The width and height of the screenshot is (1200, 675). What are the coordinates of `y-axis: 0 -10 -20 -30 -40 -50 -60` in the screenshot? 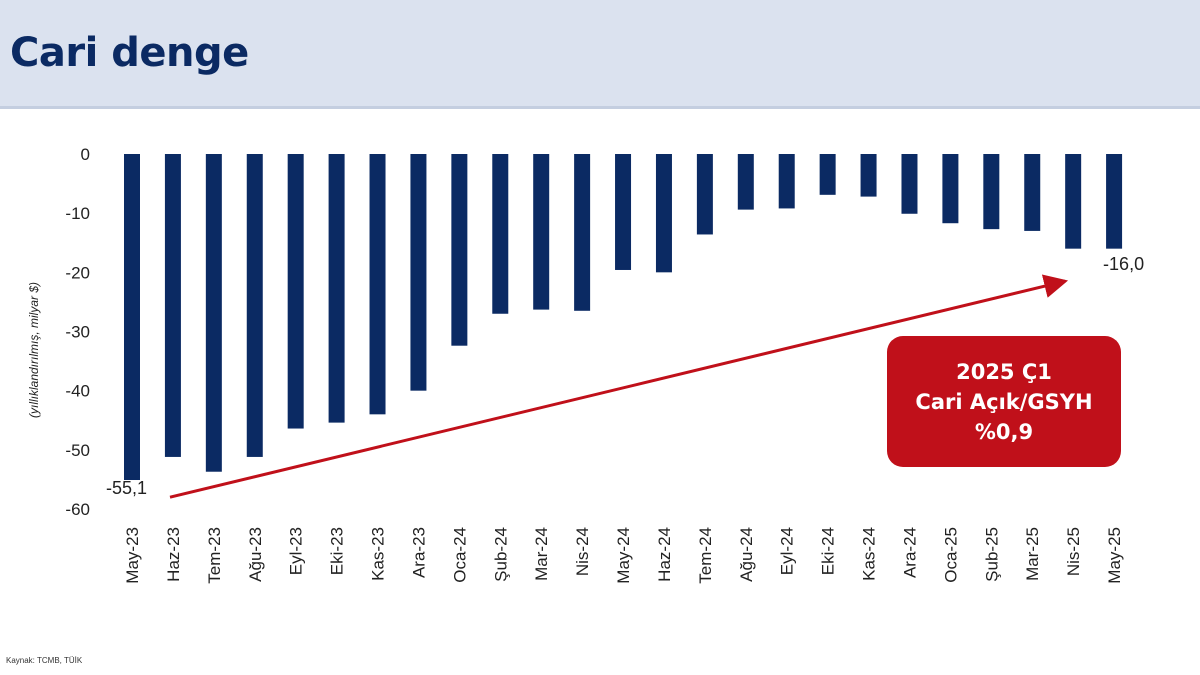 It's located at (77, 332).